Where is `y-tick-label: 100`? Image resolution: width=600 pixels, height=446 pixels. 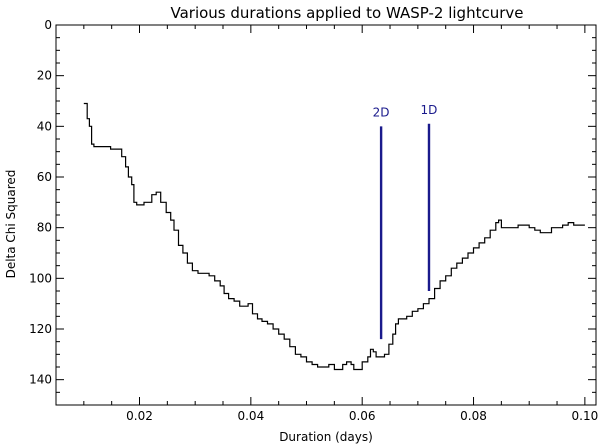
y-tick-label: 100 is located at coordinates (40, 278).